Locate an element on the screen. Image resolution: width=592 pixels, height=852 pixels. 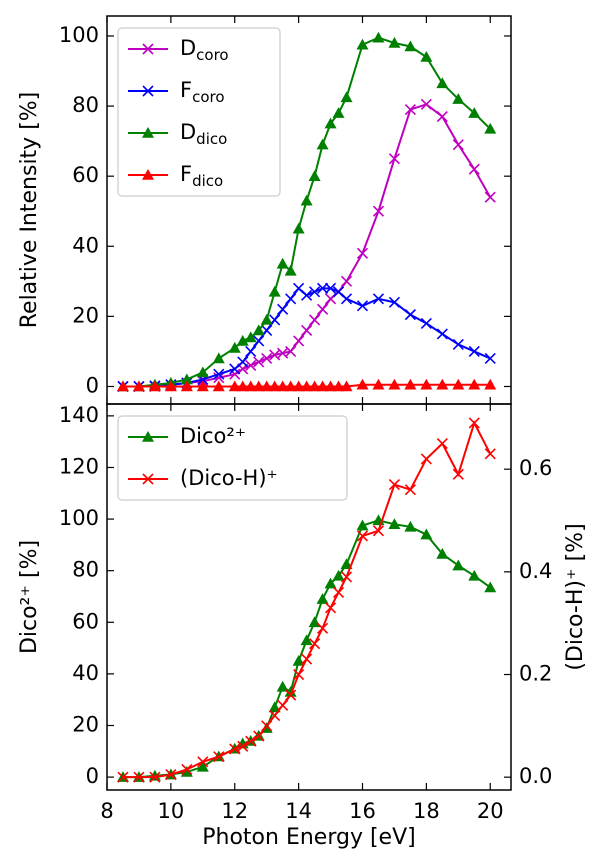
legend-name: (Dico-H)⁺ is located at coordinates (229, 478).